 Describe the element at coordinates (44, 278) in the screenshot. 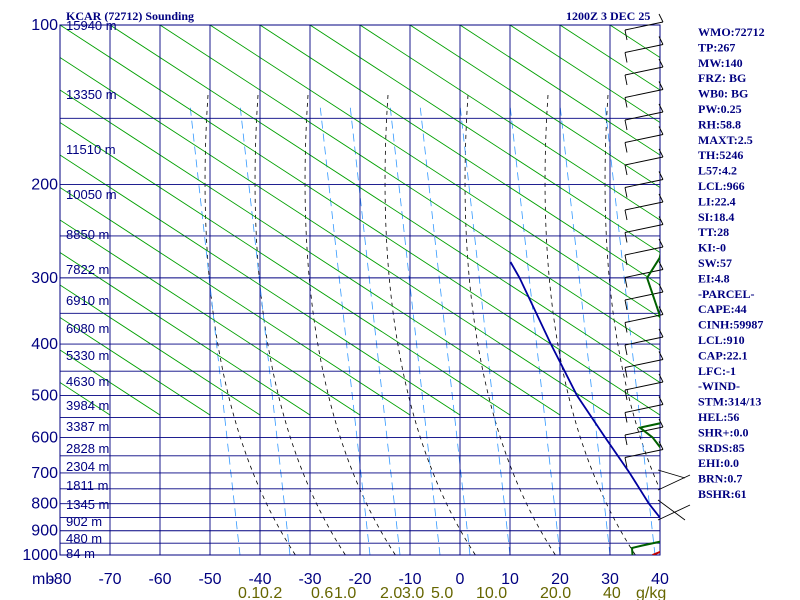

I see `pressure-label: 300` at that location.